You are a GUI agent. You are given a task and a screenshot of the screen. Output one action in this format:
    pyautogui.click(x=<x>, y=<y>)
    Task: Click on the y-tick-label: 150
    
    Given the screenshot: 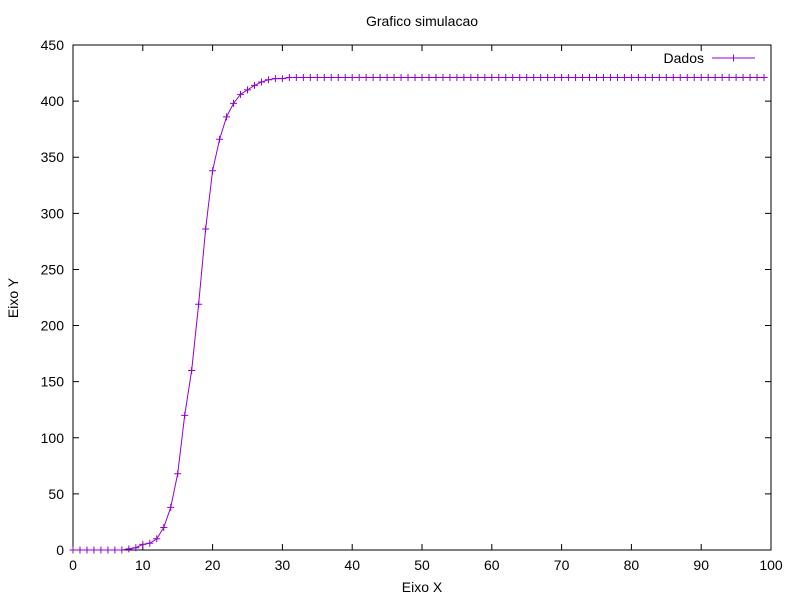 What is the action you would take?
    pyautogui.click(x=53, y=382)
    